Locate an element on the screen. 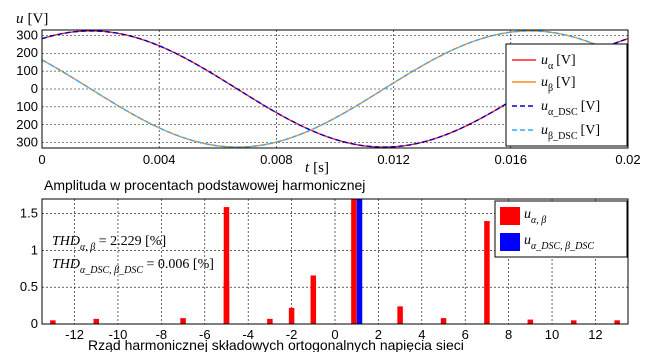 This screenshot has width=648, height=352. spectrum-x-tick-label: 12 is located at coordinates (595, 334).